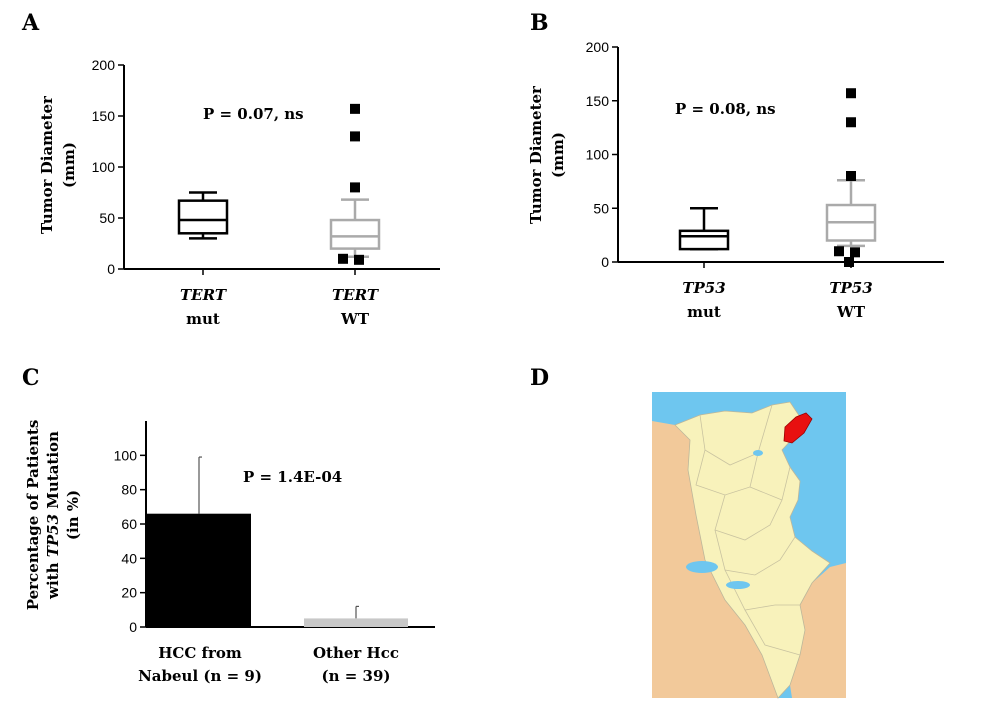 Image resolution: width=1000 pixels, height=725 pixels. Describe the element at coordinates (356, 307) in the screenshot. I see `panel-a-xlabel-wt: TERT WT` at that location.